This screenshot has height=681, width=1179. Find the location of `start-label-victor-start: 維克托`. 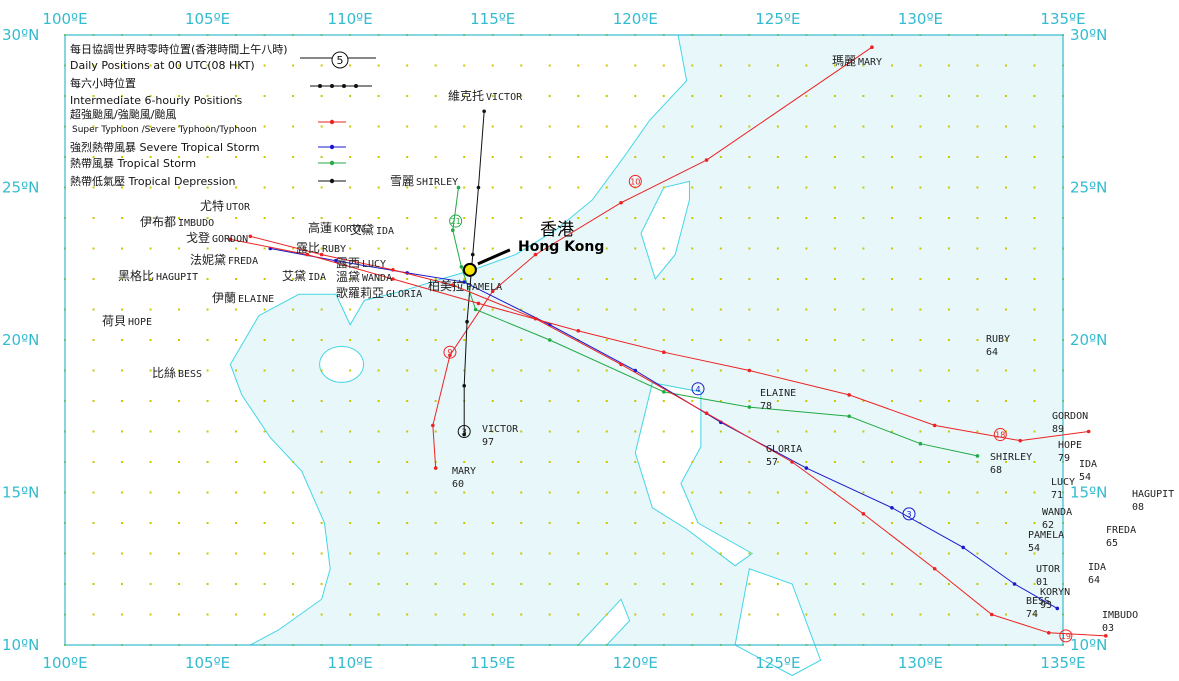

start-label-victor-start: 維克托 is located at coordinates (466, 96).